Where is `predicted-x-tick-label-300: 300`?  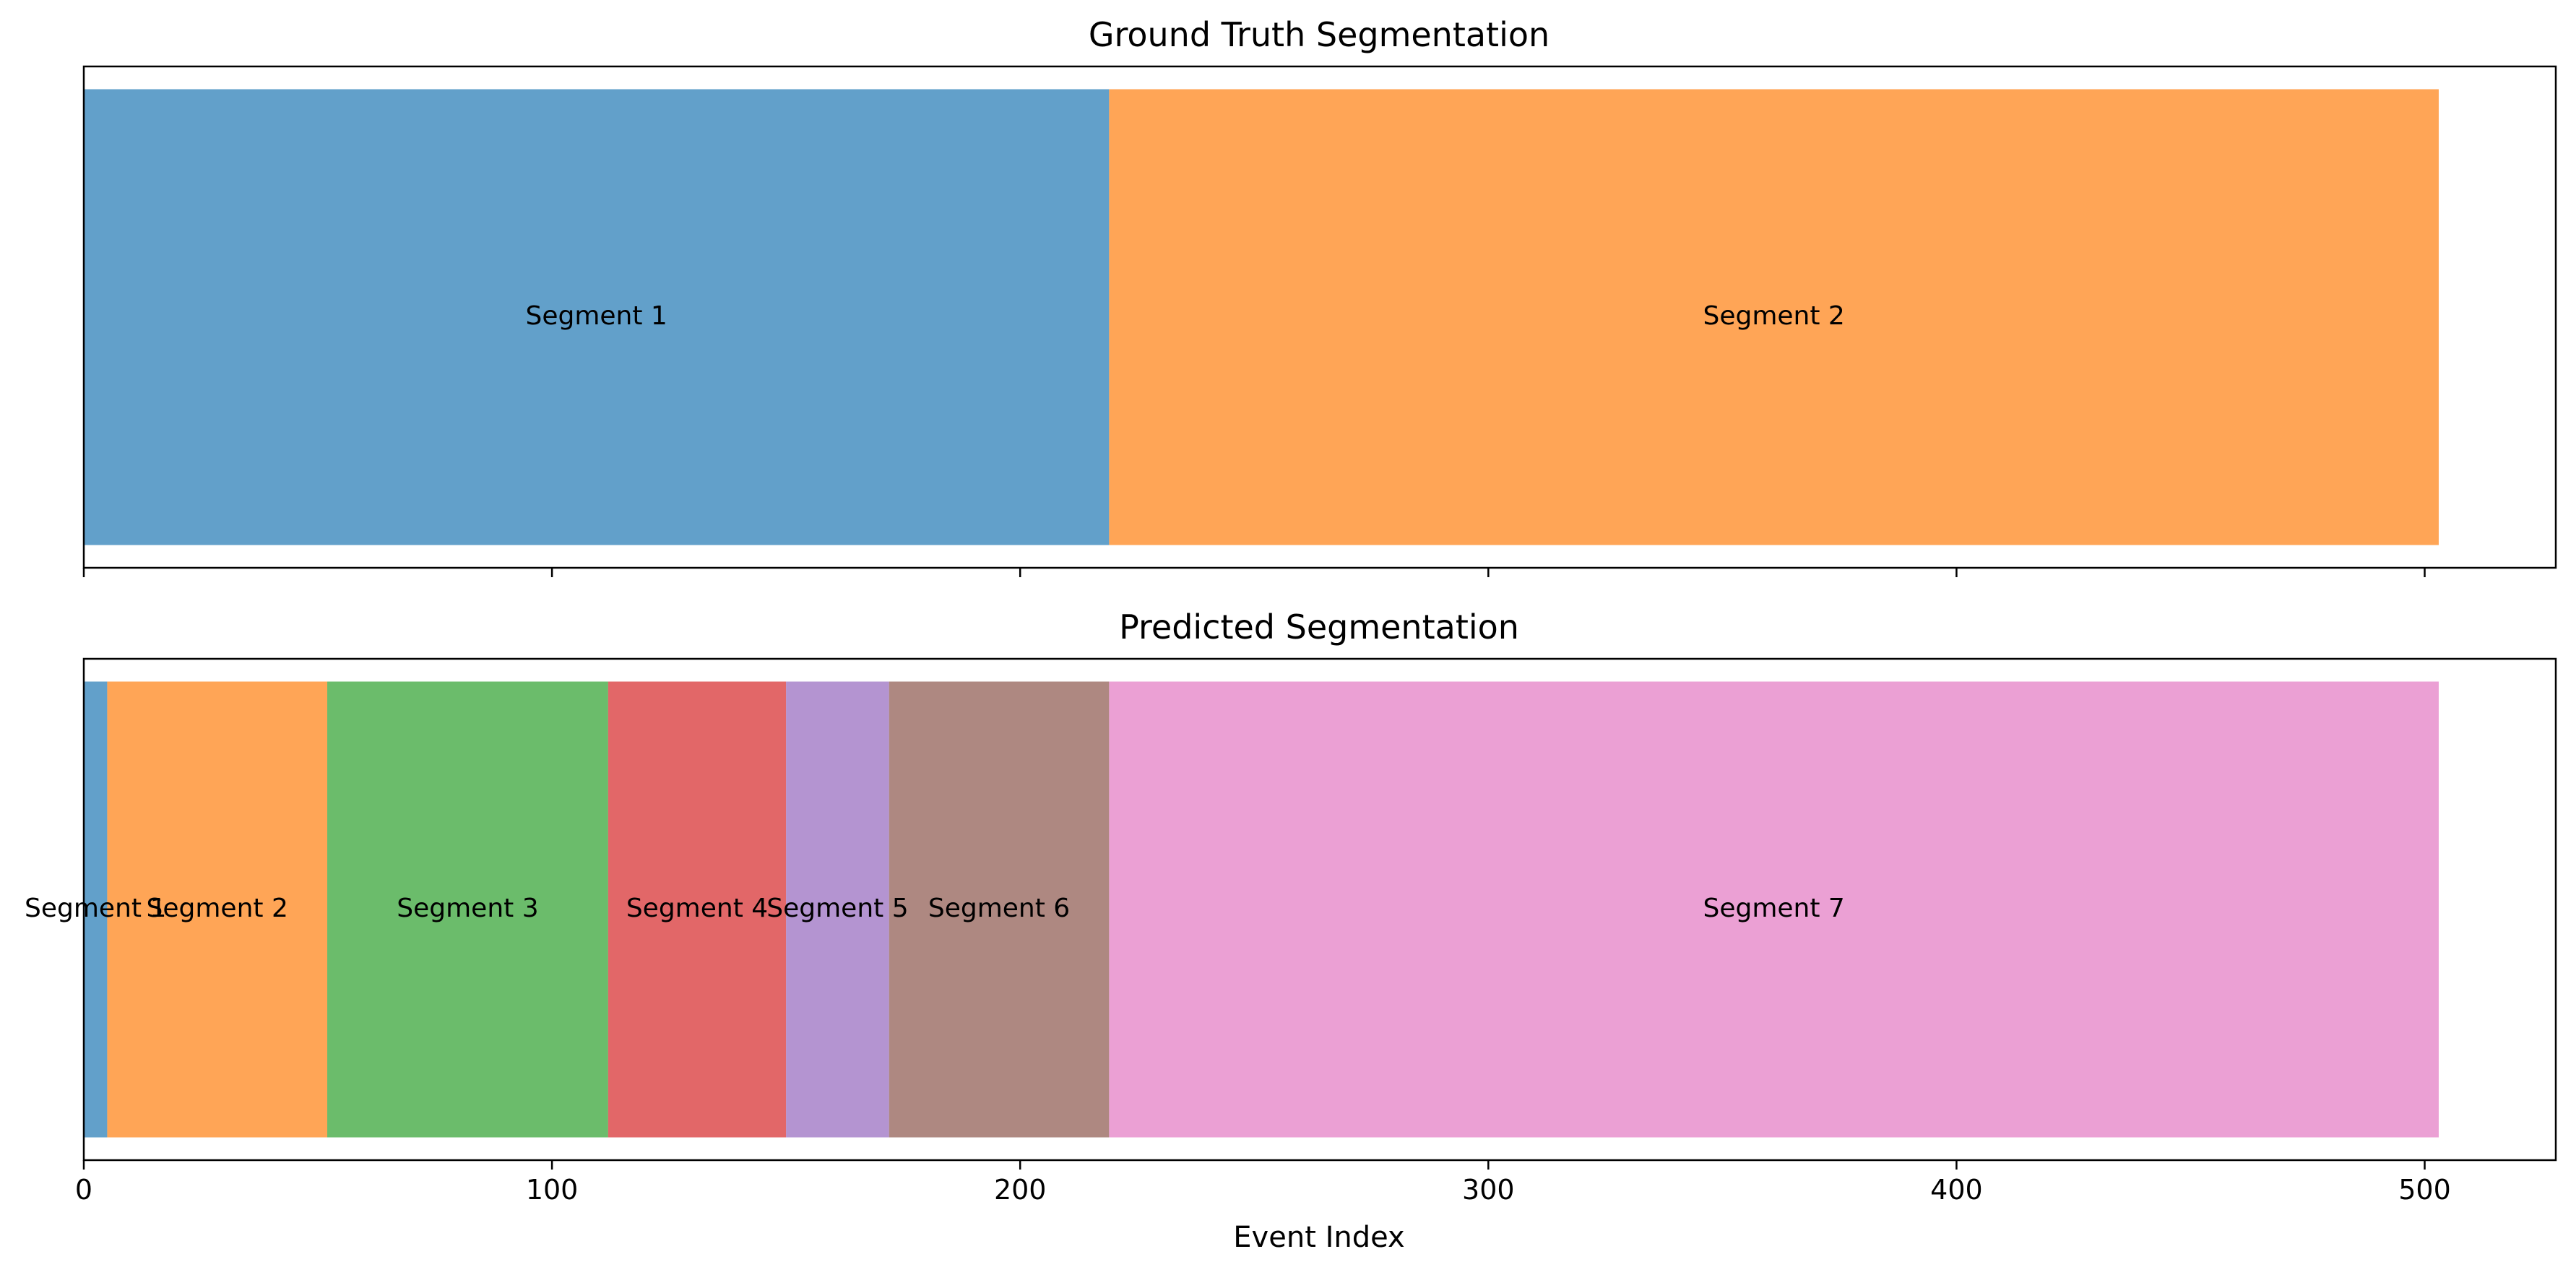
predicted-x-tick-label-300: 300 is located at coordinates (1488, 1190).